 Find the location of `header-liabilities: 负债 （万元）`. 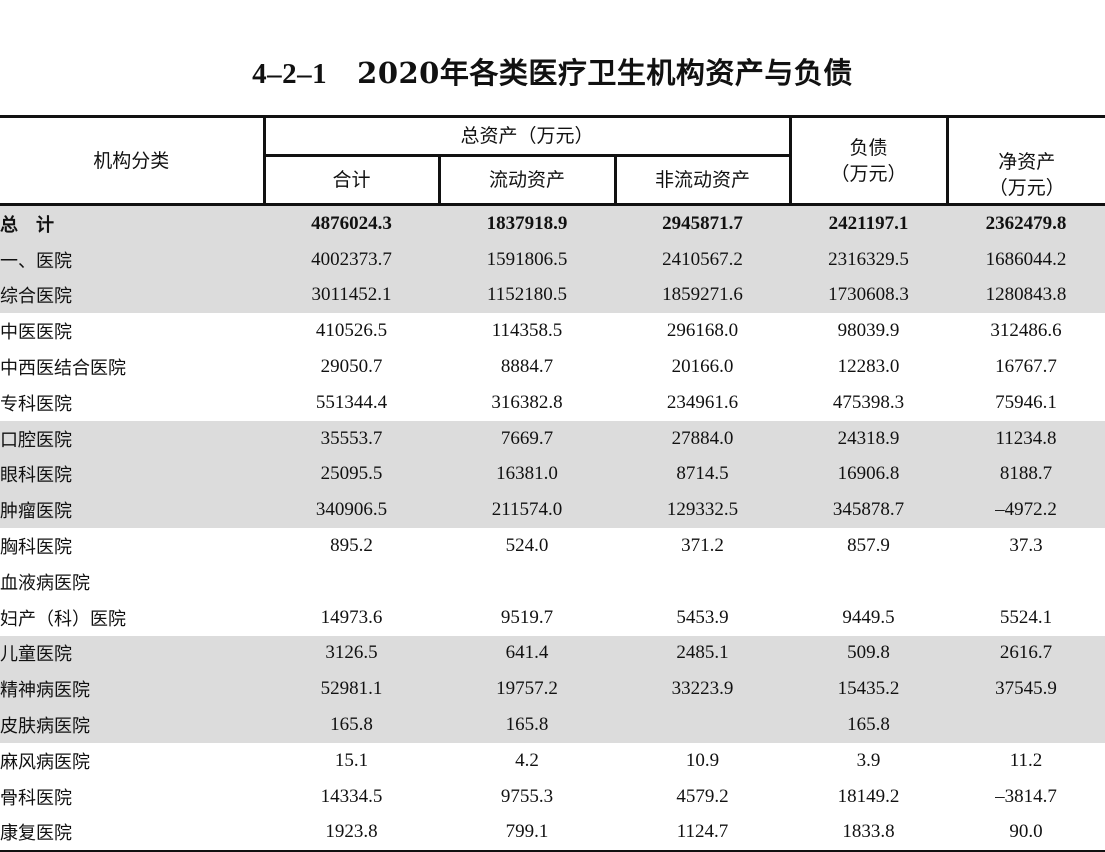

header-liabilities: 负债 （万元） is located at coordinates (869, 160).